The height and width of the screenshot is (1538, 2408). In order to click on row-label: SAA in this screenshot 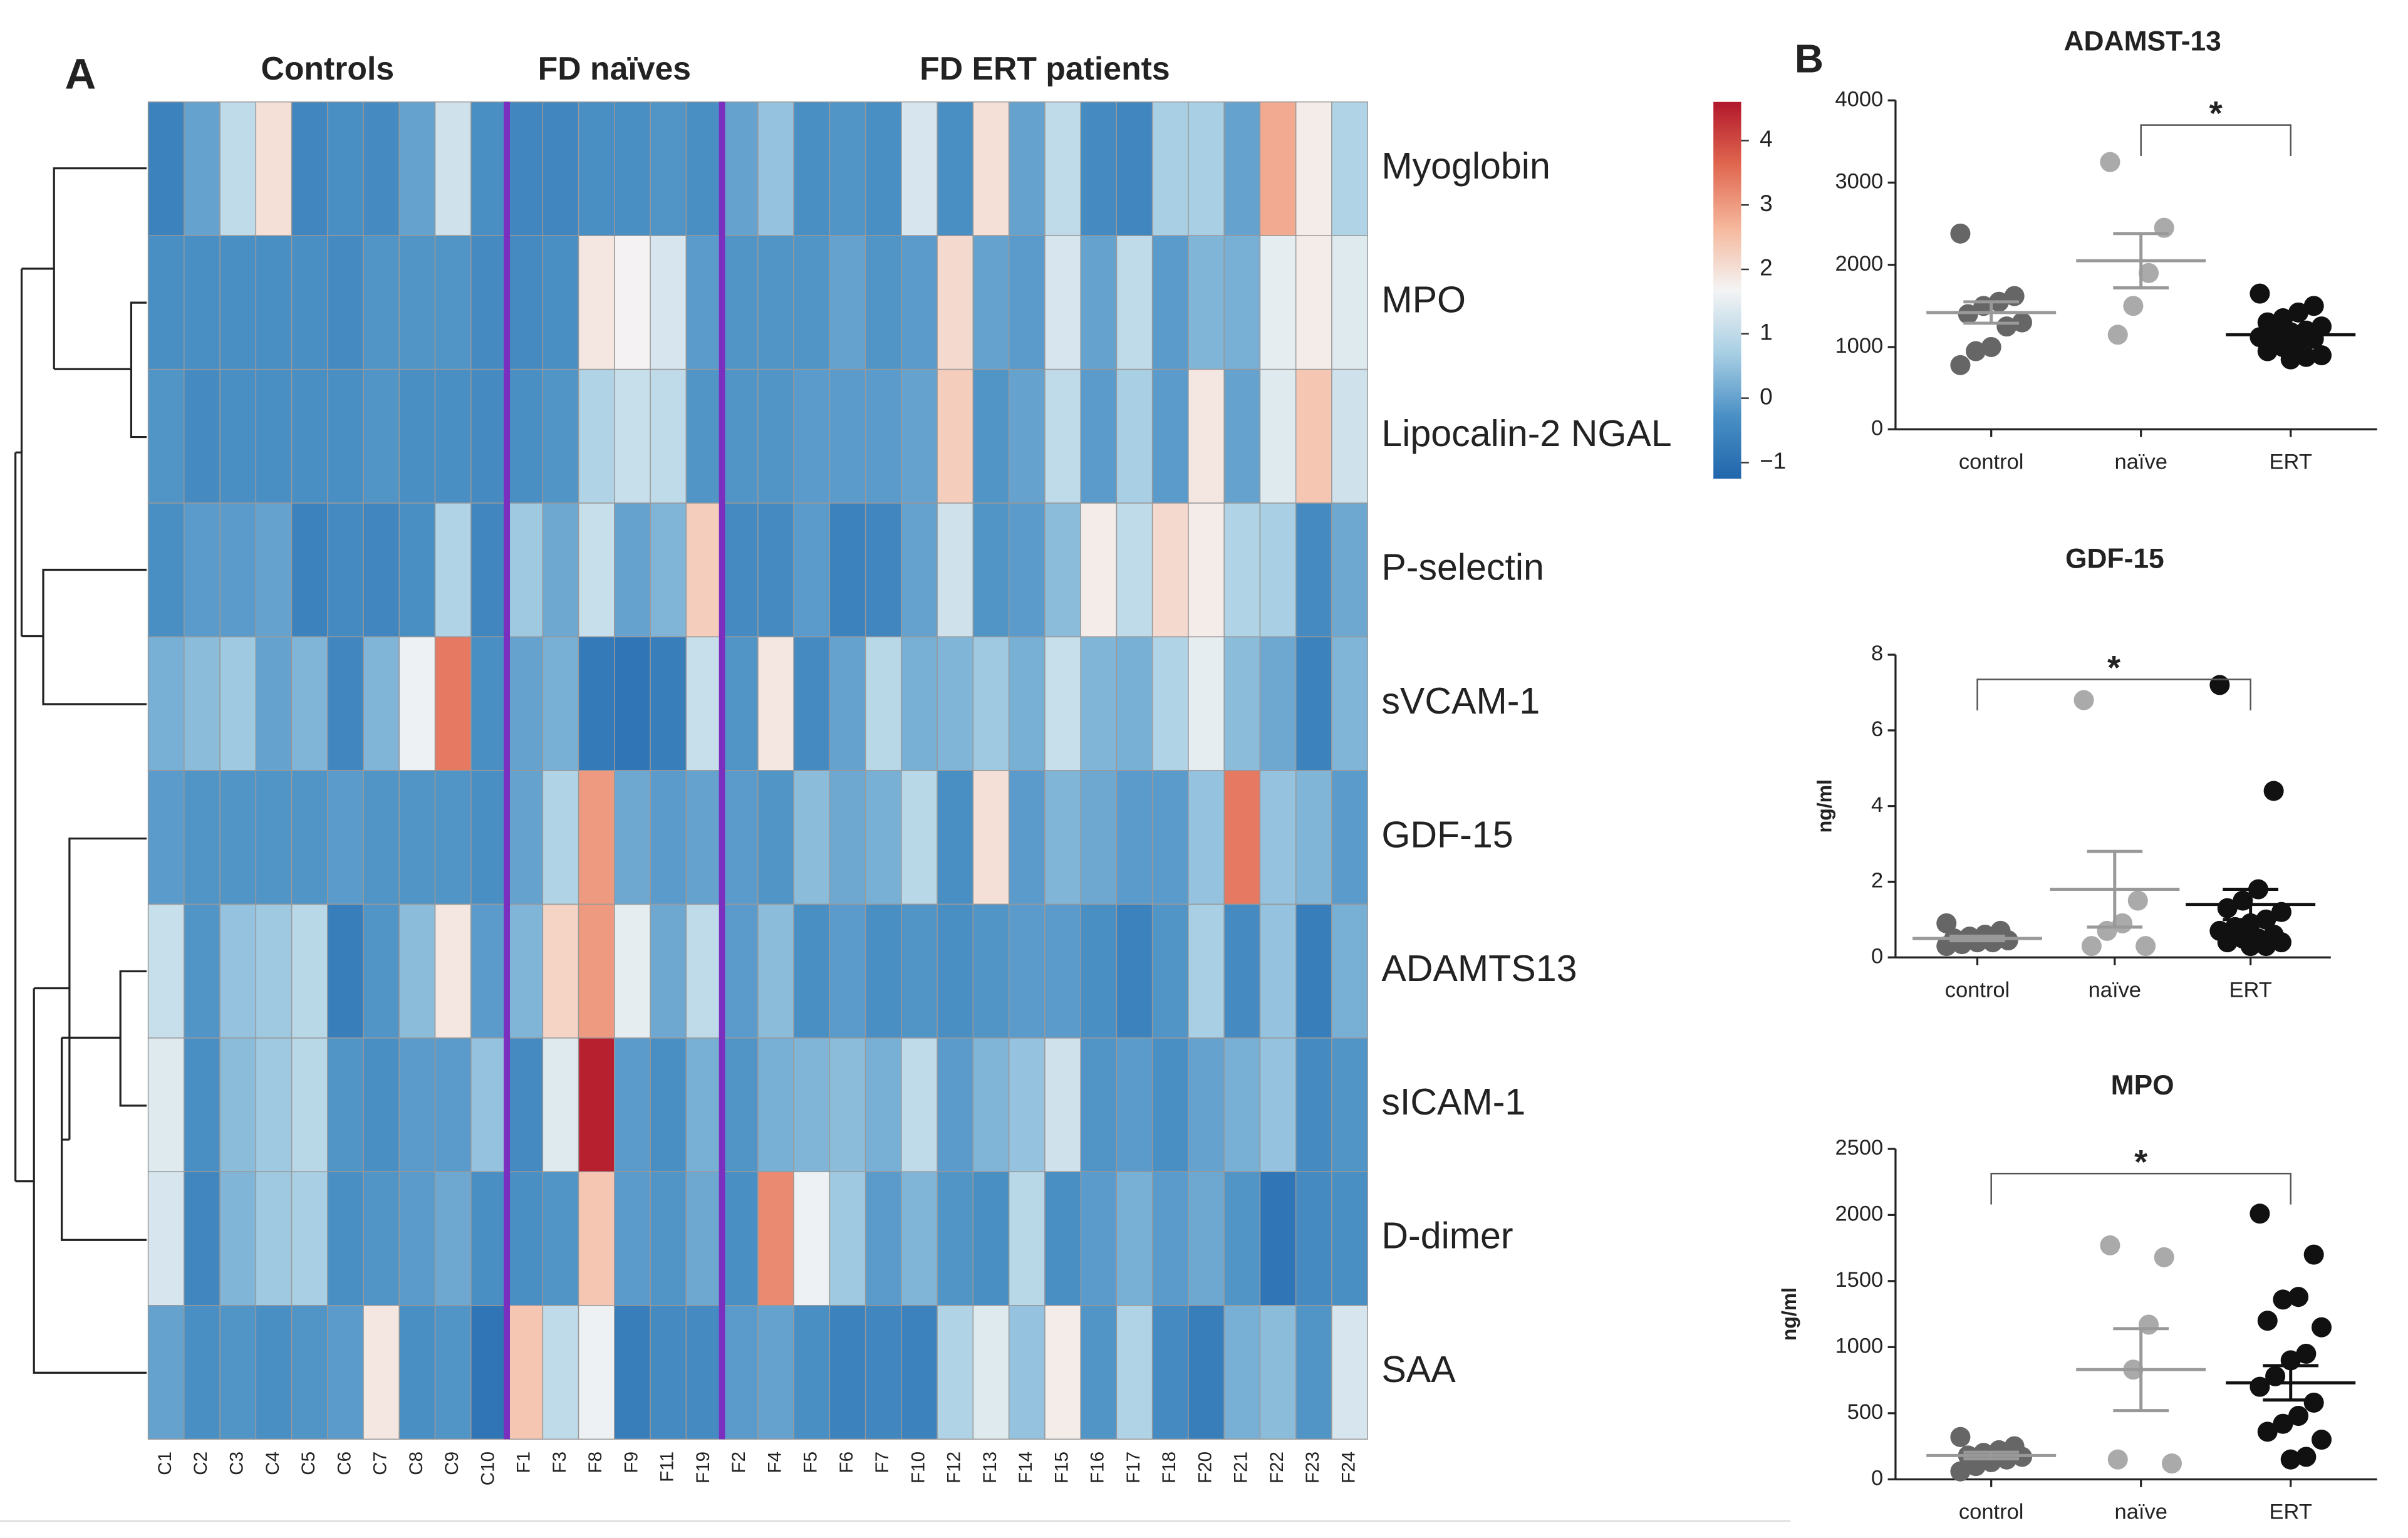, I will do `click(1418, 1369)`.